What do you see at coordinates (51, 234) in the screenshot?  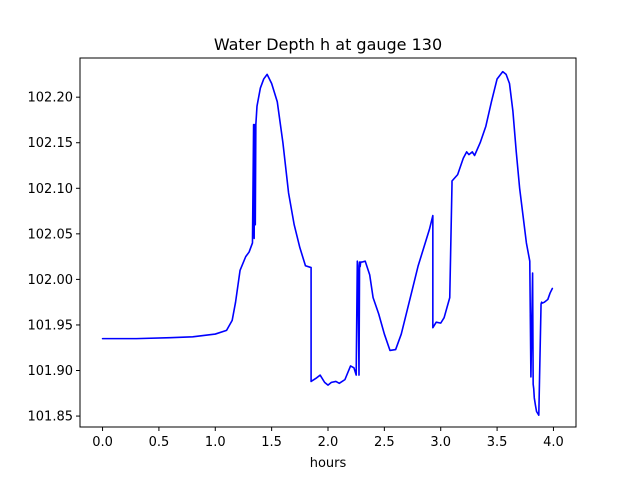 I see `y-tick-label: 102.05` at bounding box center [51, 234].